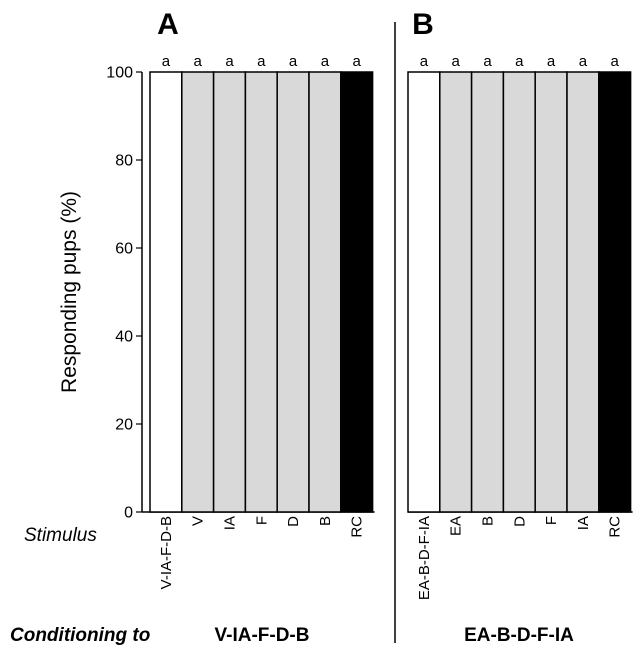 Image resolution: width=633 pixels, height=645 pixels. What do you see at coordinates (519, 635) in the screenshot?
I see `conditioning-b-value: EA-B-D-F-IA` at bounding box center [519, 635].